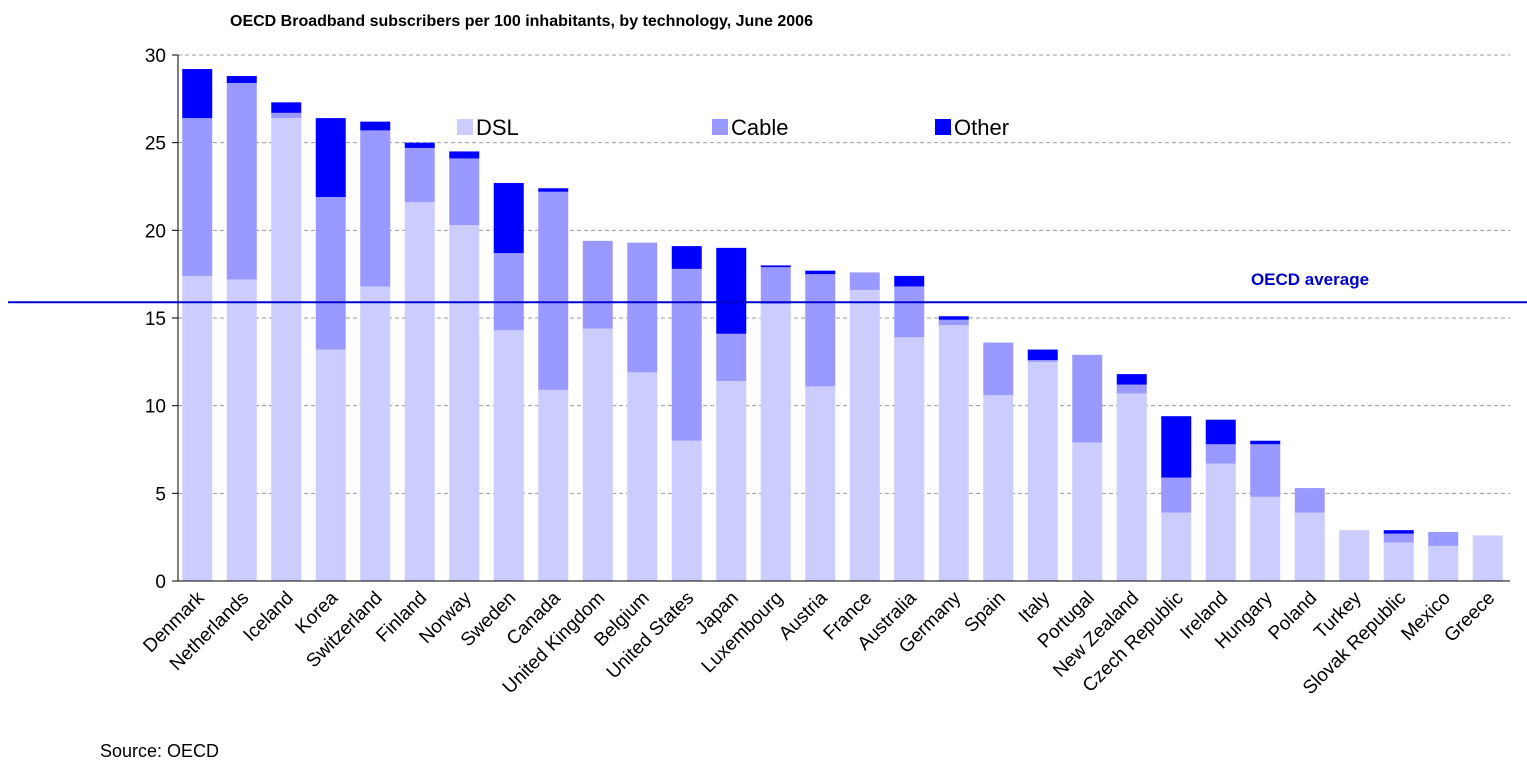 This screenshot has width=1527, height=770. Describe the element at coordinates (160, 582) in the screenshot. I see `y-tick-label: 0` at that location.